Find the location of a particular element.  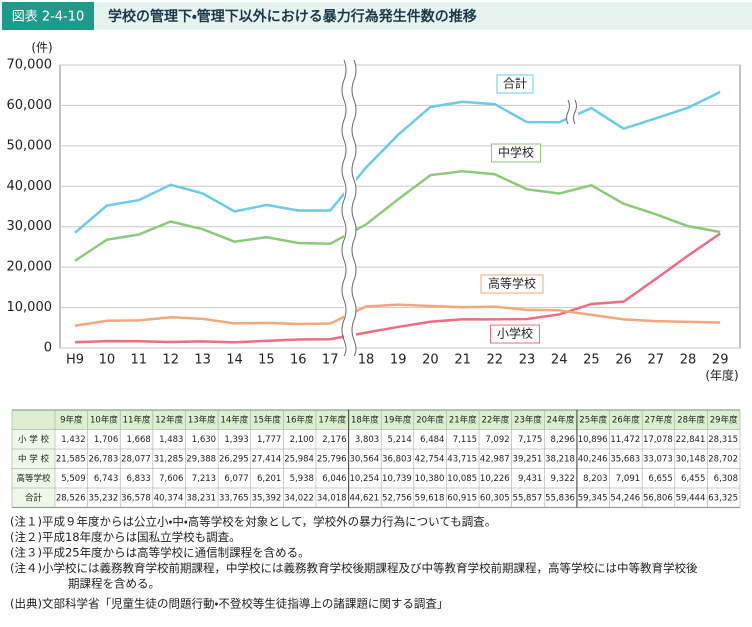

table-cell: 38,231 is located at coordinates (201, 498).